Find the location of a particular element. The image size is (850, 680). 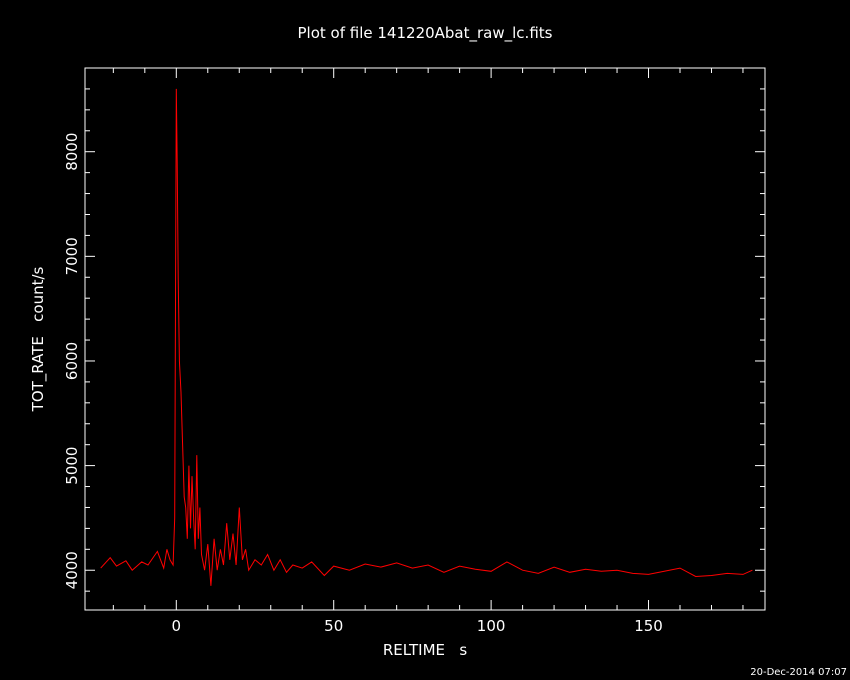

x-tick-label: 100 is located at coordinates (491, 626).